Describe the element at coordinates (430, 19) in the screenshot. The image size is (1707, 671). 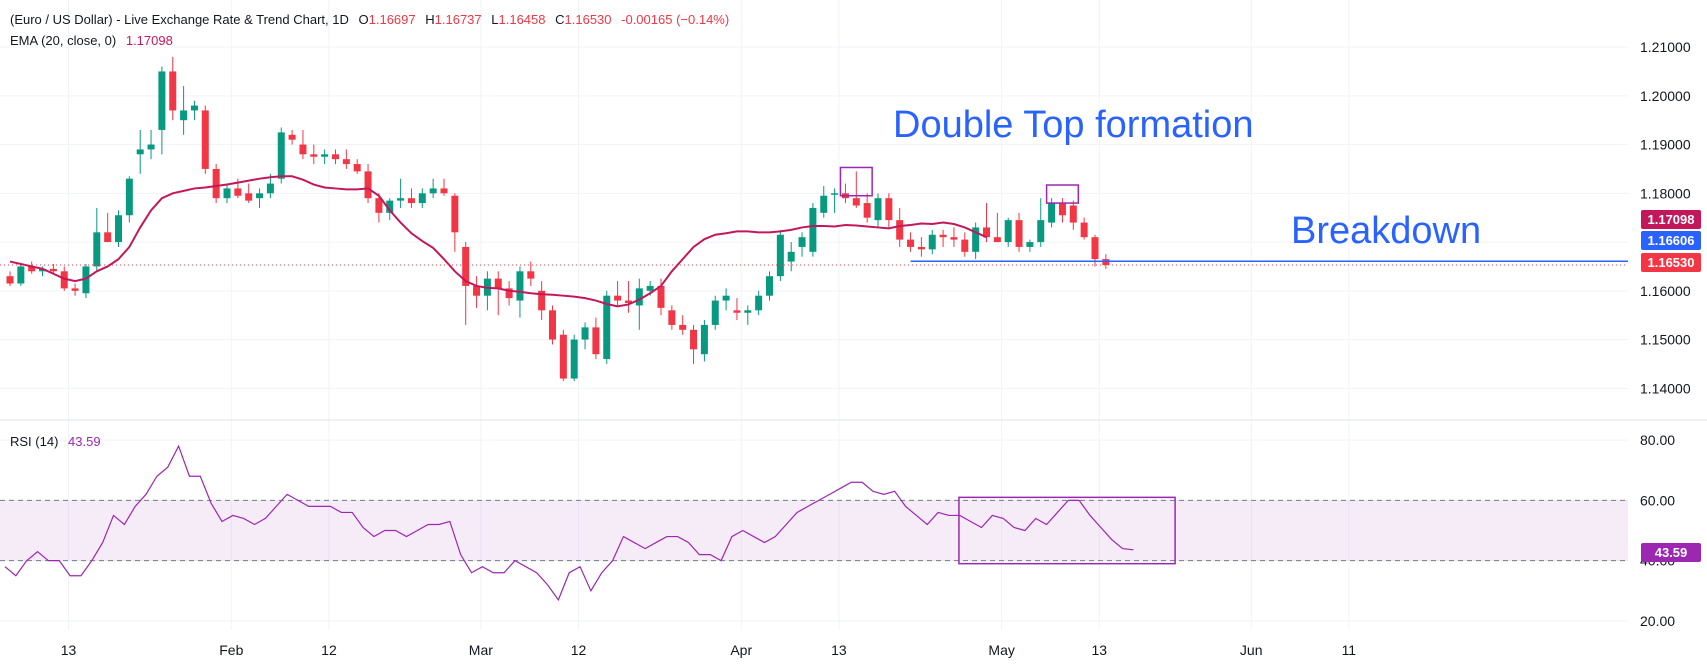
I see `high-label: H` at that location.